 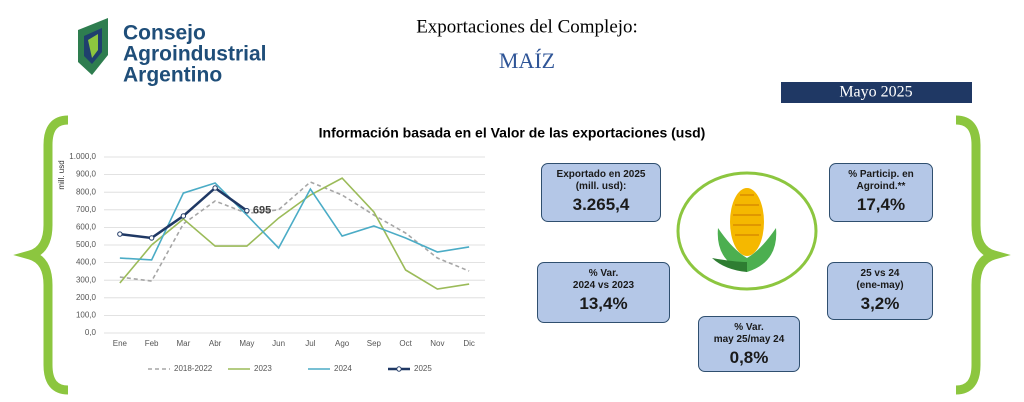 I want to click on kpi-box: Exportado en 2025 (mill. usd): 3.265,4, so click(x=601, y=192).